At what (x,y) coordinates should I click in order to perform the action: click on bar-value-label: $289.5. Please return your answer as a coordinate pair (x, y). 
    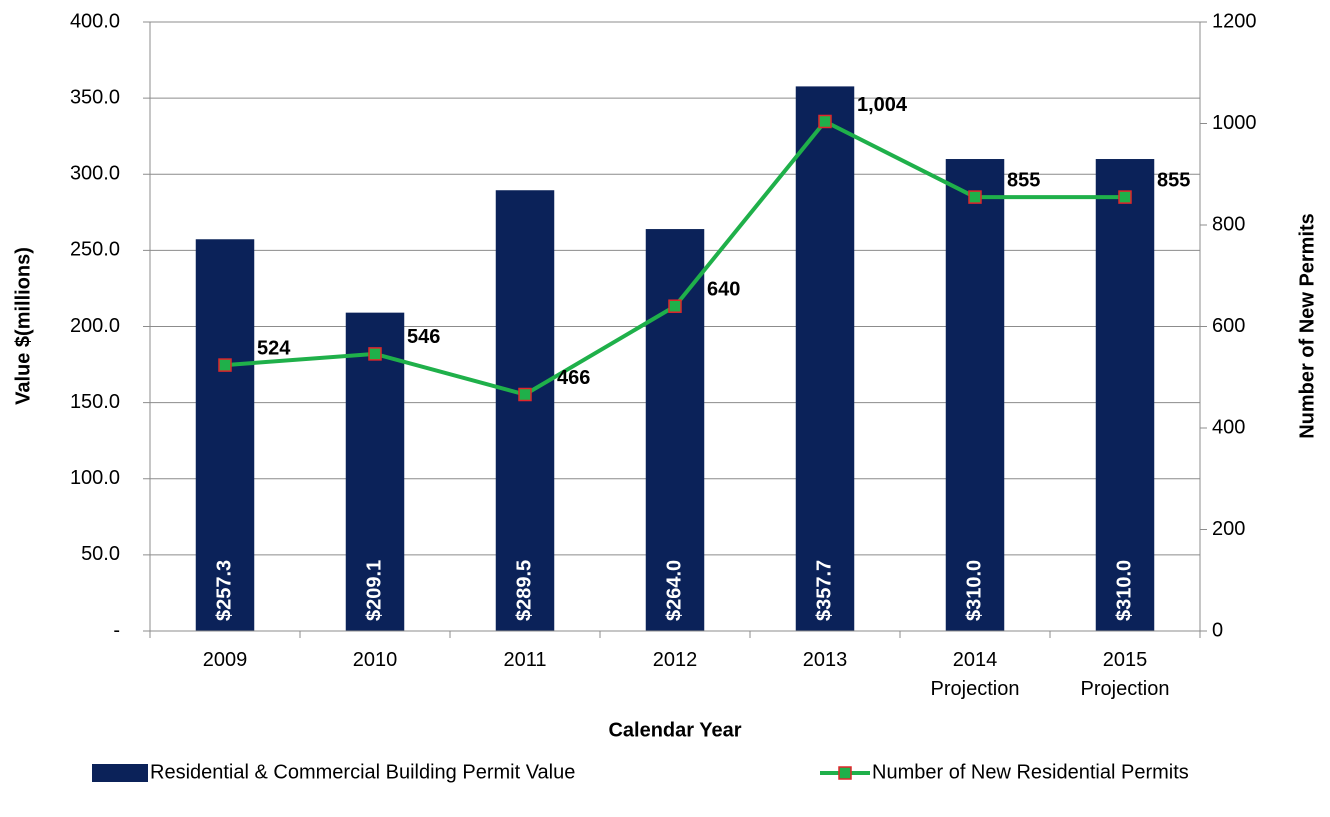
    Looking at the image, I should click on (524, 590).